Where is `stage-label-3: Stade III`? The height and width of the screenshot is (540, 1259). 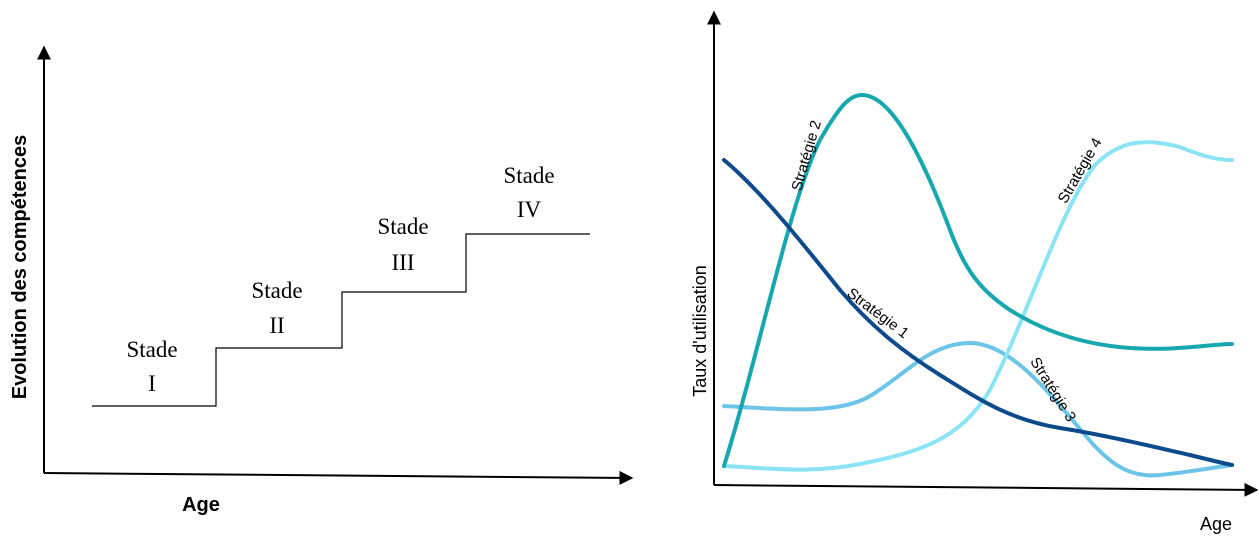
stage-label-3: Stade III is located at coordinates (402, 244).